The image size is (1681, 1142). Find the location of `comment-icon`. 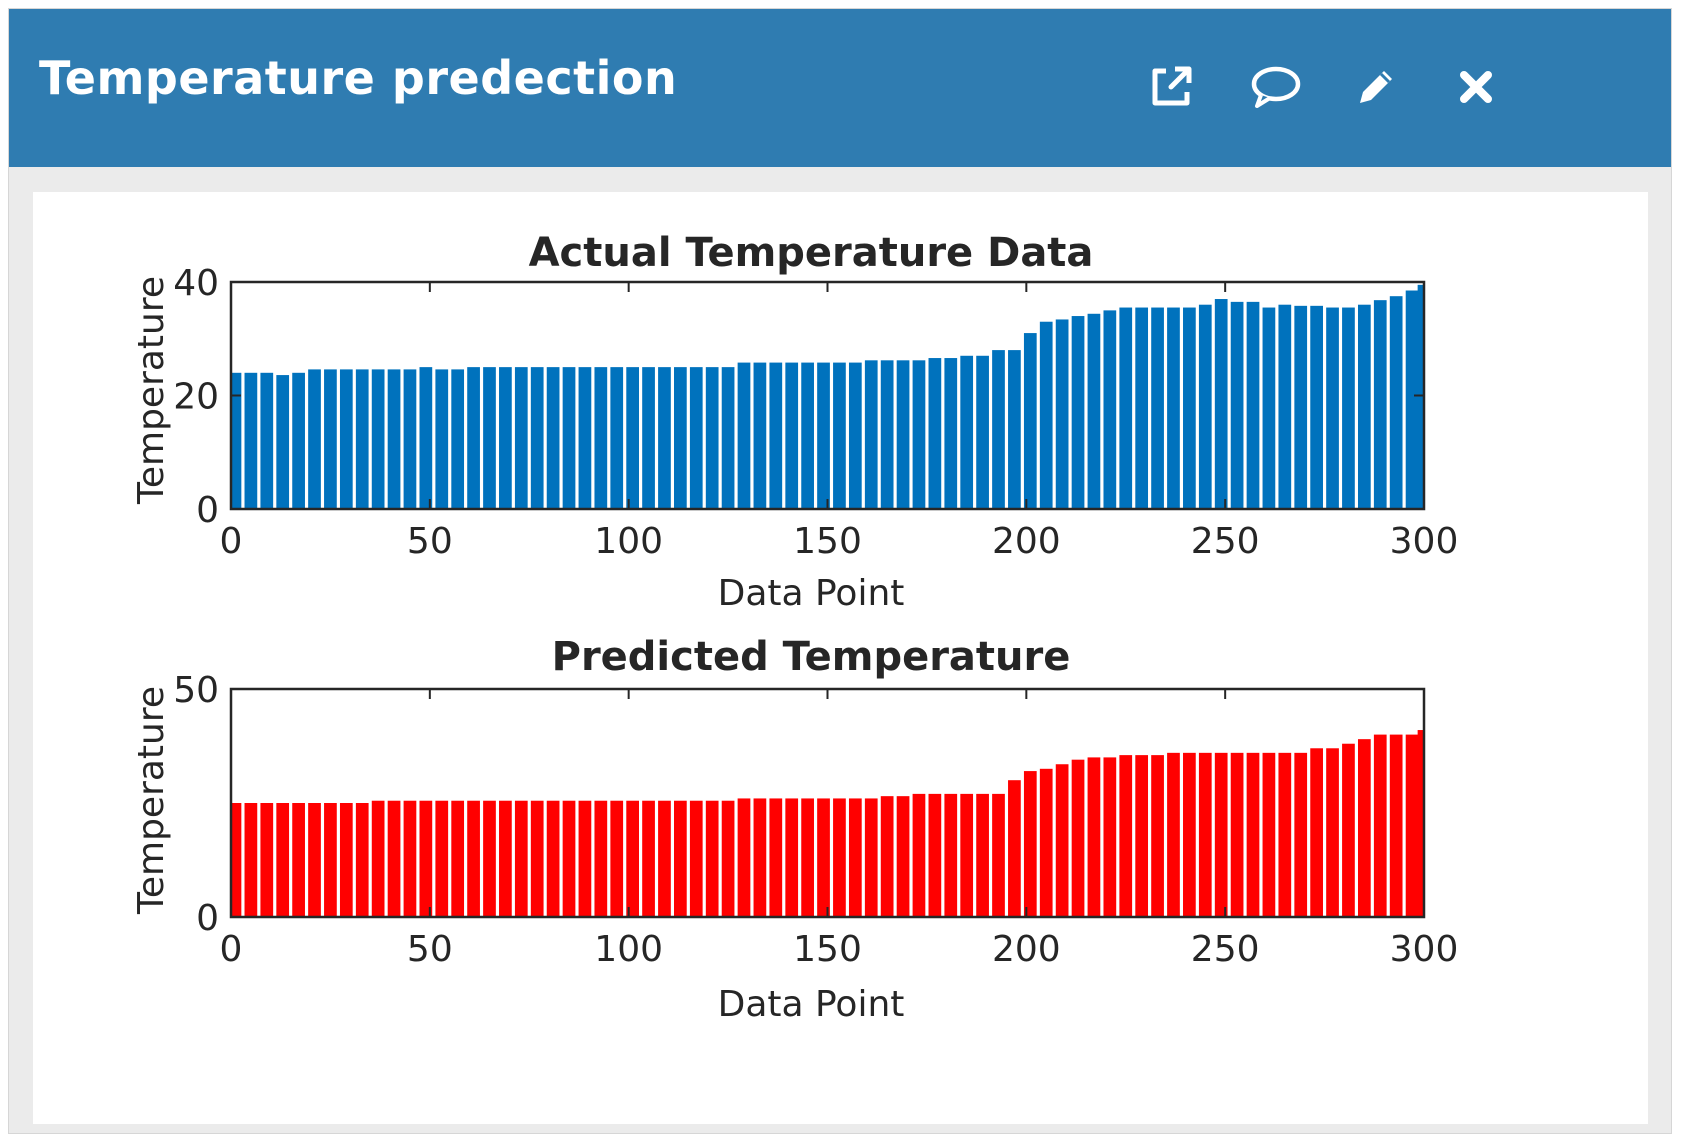

comment-icon is located at coordinates (1276, 87).